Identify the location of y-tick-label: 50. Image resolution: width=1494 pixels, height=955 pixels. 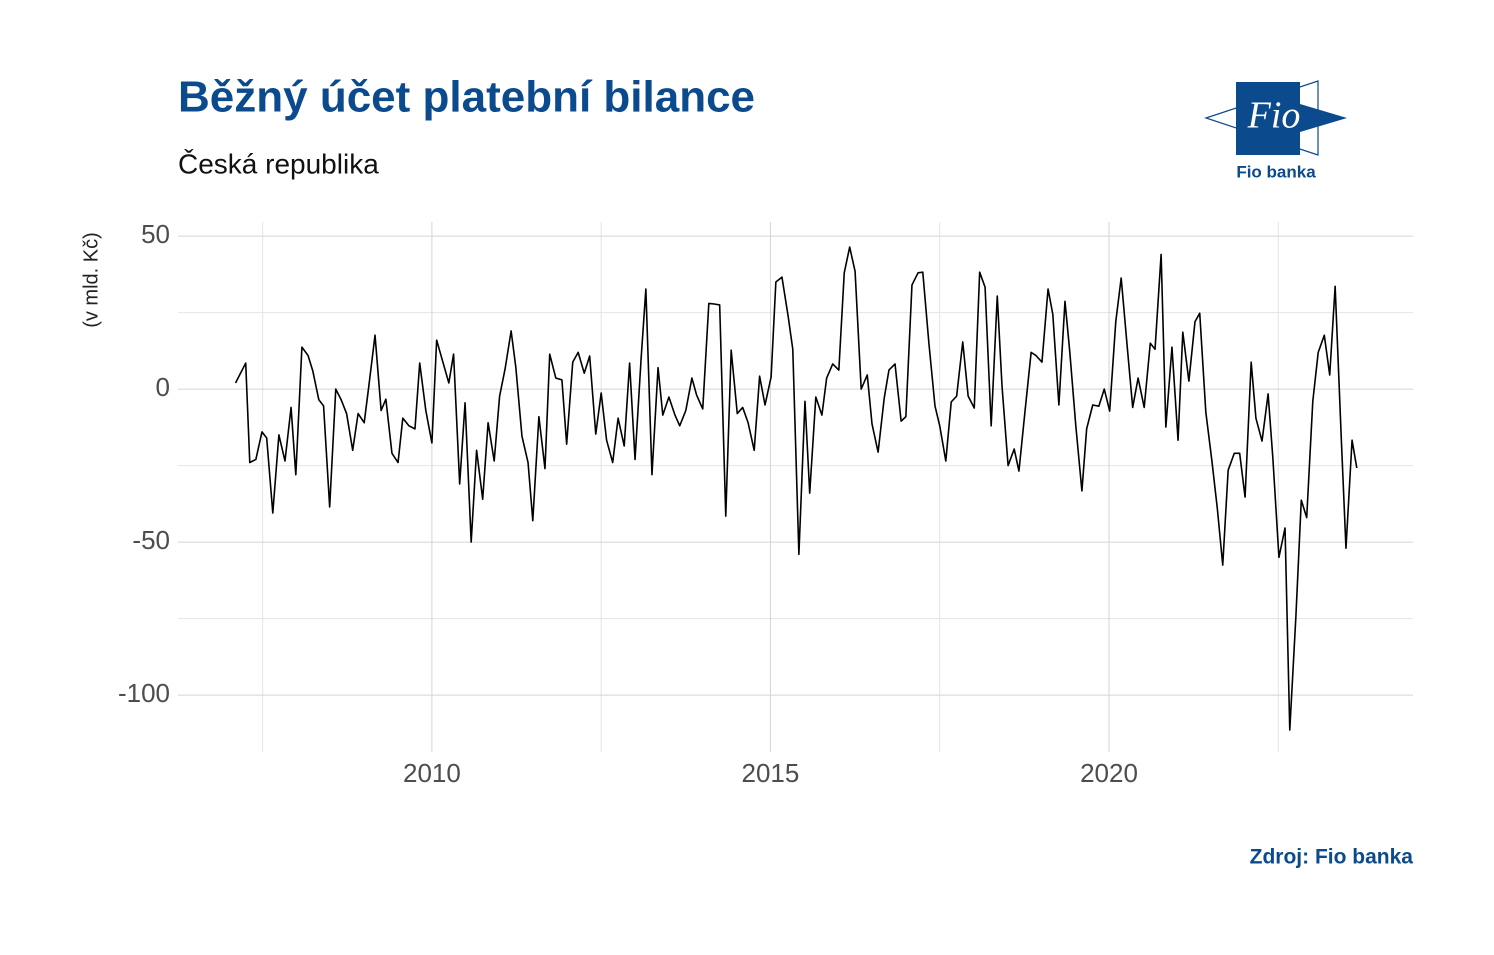
(155, 234).